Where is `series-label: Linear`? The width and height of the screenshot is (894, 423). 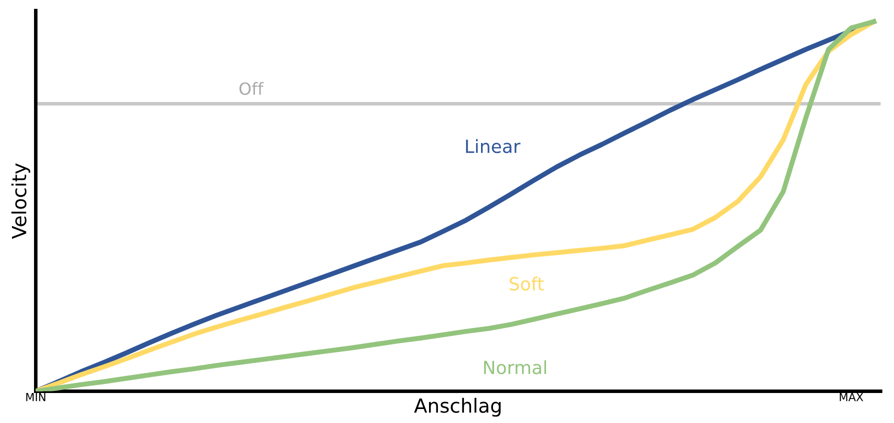
series-label: Linear is located at coordinates (493, 146).